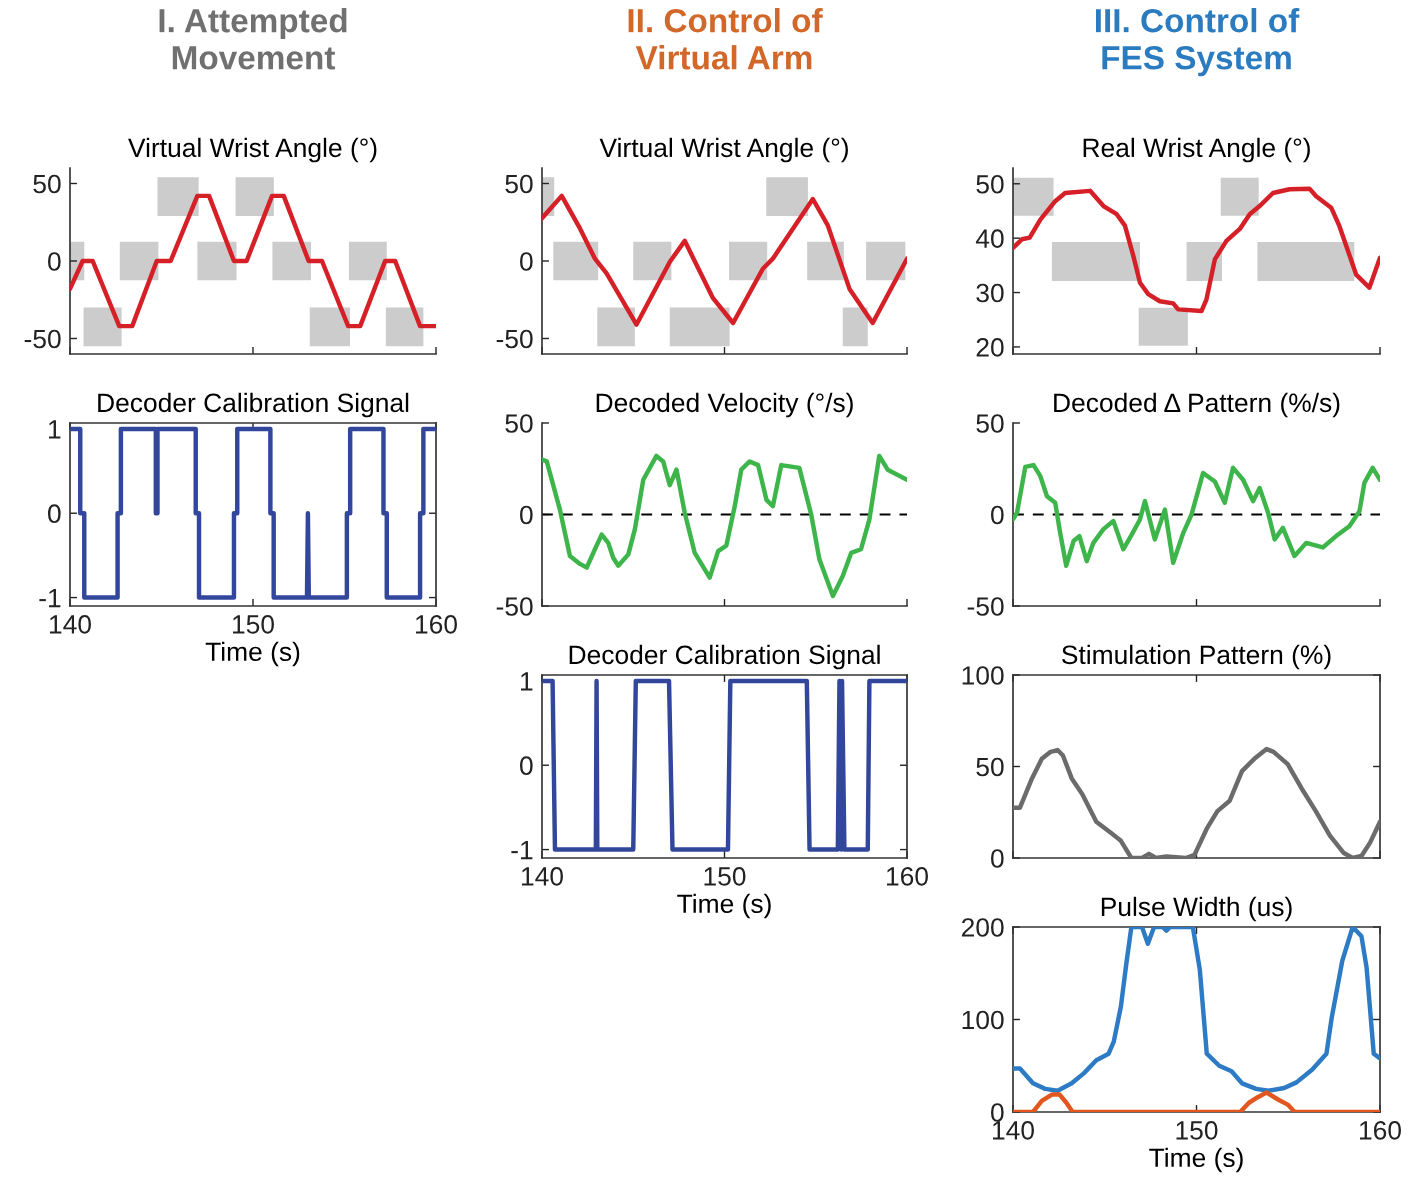 The width and height of the screenshot is (1424, 1194). Describe the element at coordinates (1196, 909) in the screenshot. I see `chart-title: Pulse Width (us)` at that location.